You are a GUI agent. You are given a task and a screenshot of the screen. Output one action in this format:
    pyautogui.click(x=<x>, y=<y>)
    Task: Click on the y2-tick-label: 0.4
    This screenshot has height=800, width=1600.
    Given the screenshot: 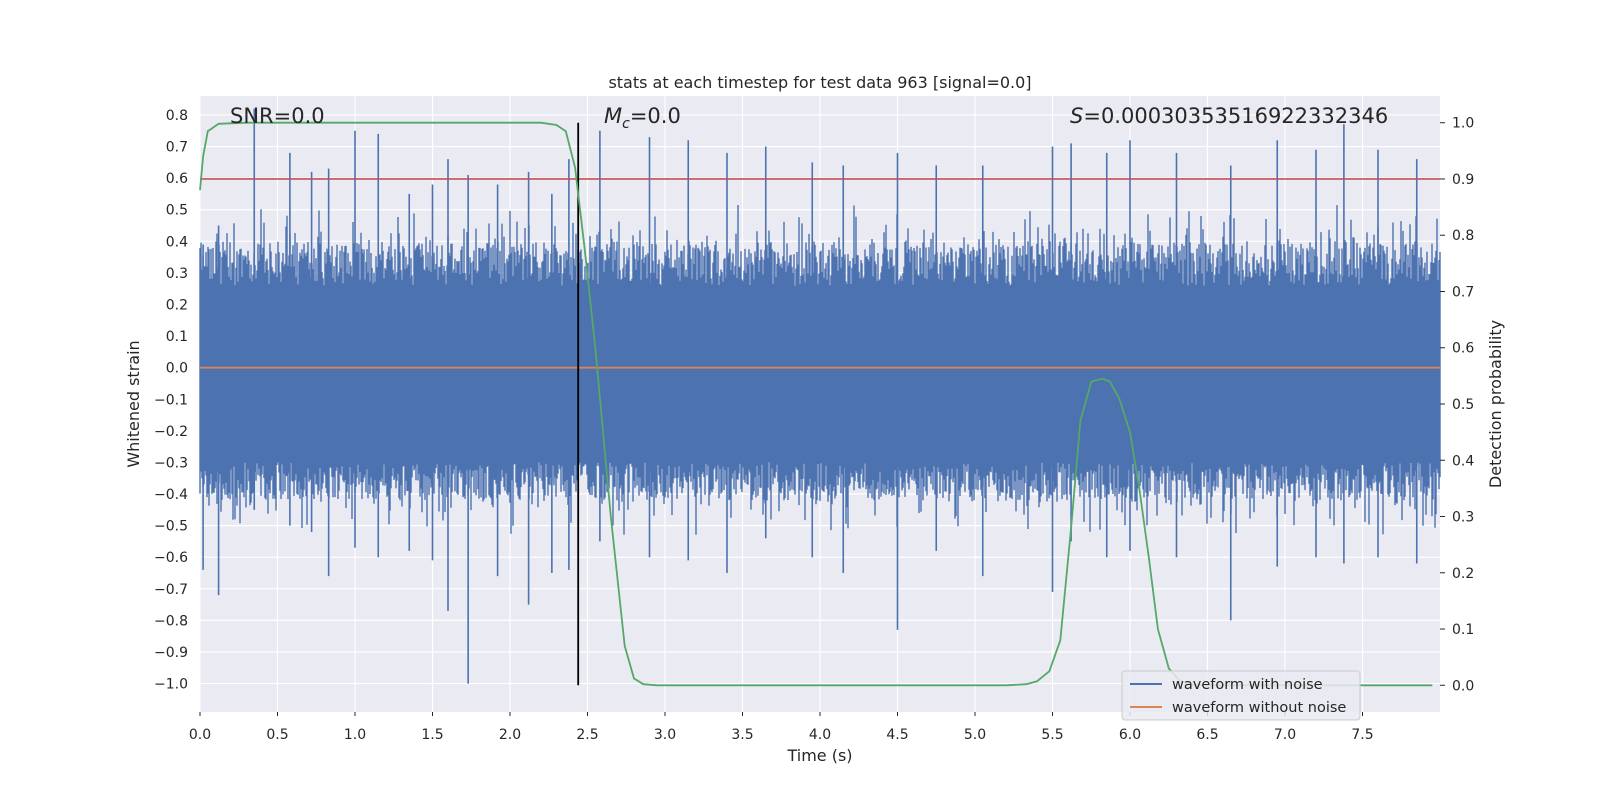 What is the action you would take?
    pyautogui.click(x=1463, y=461)
    